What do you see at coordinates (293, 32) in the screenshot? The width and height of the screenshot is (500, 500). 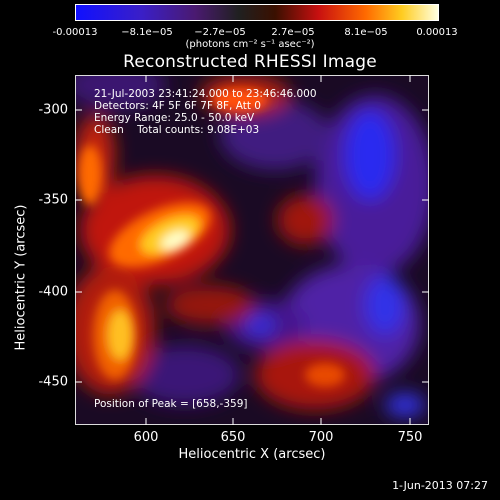 I see `colorbar-tick: 2.7e−05` at bounding box center [293, 32].